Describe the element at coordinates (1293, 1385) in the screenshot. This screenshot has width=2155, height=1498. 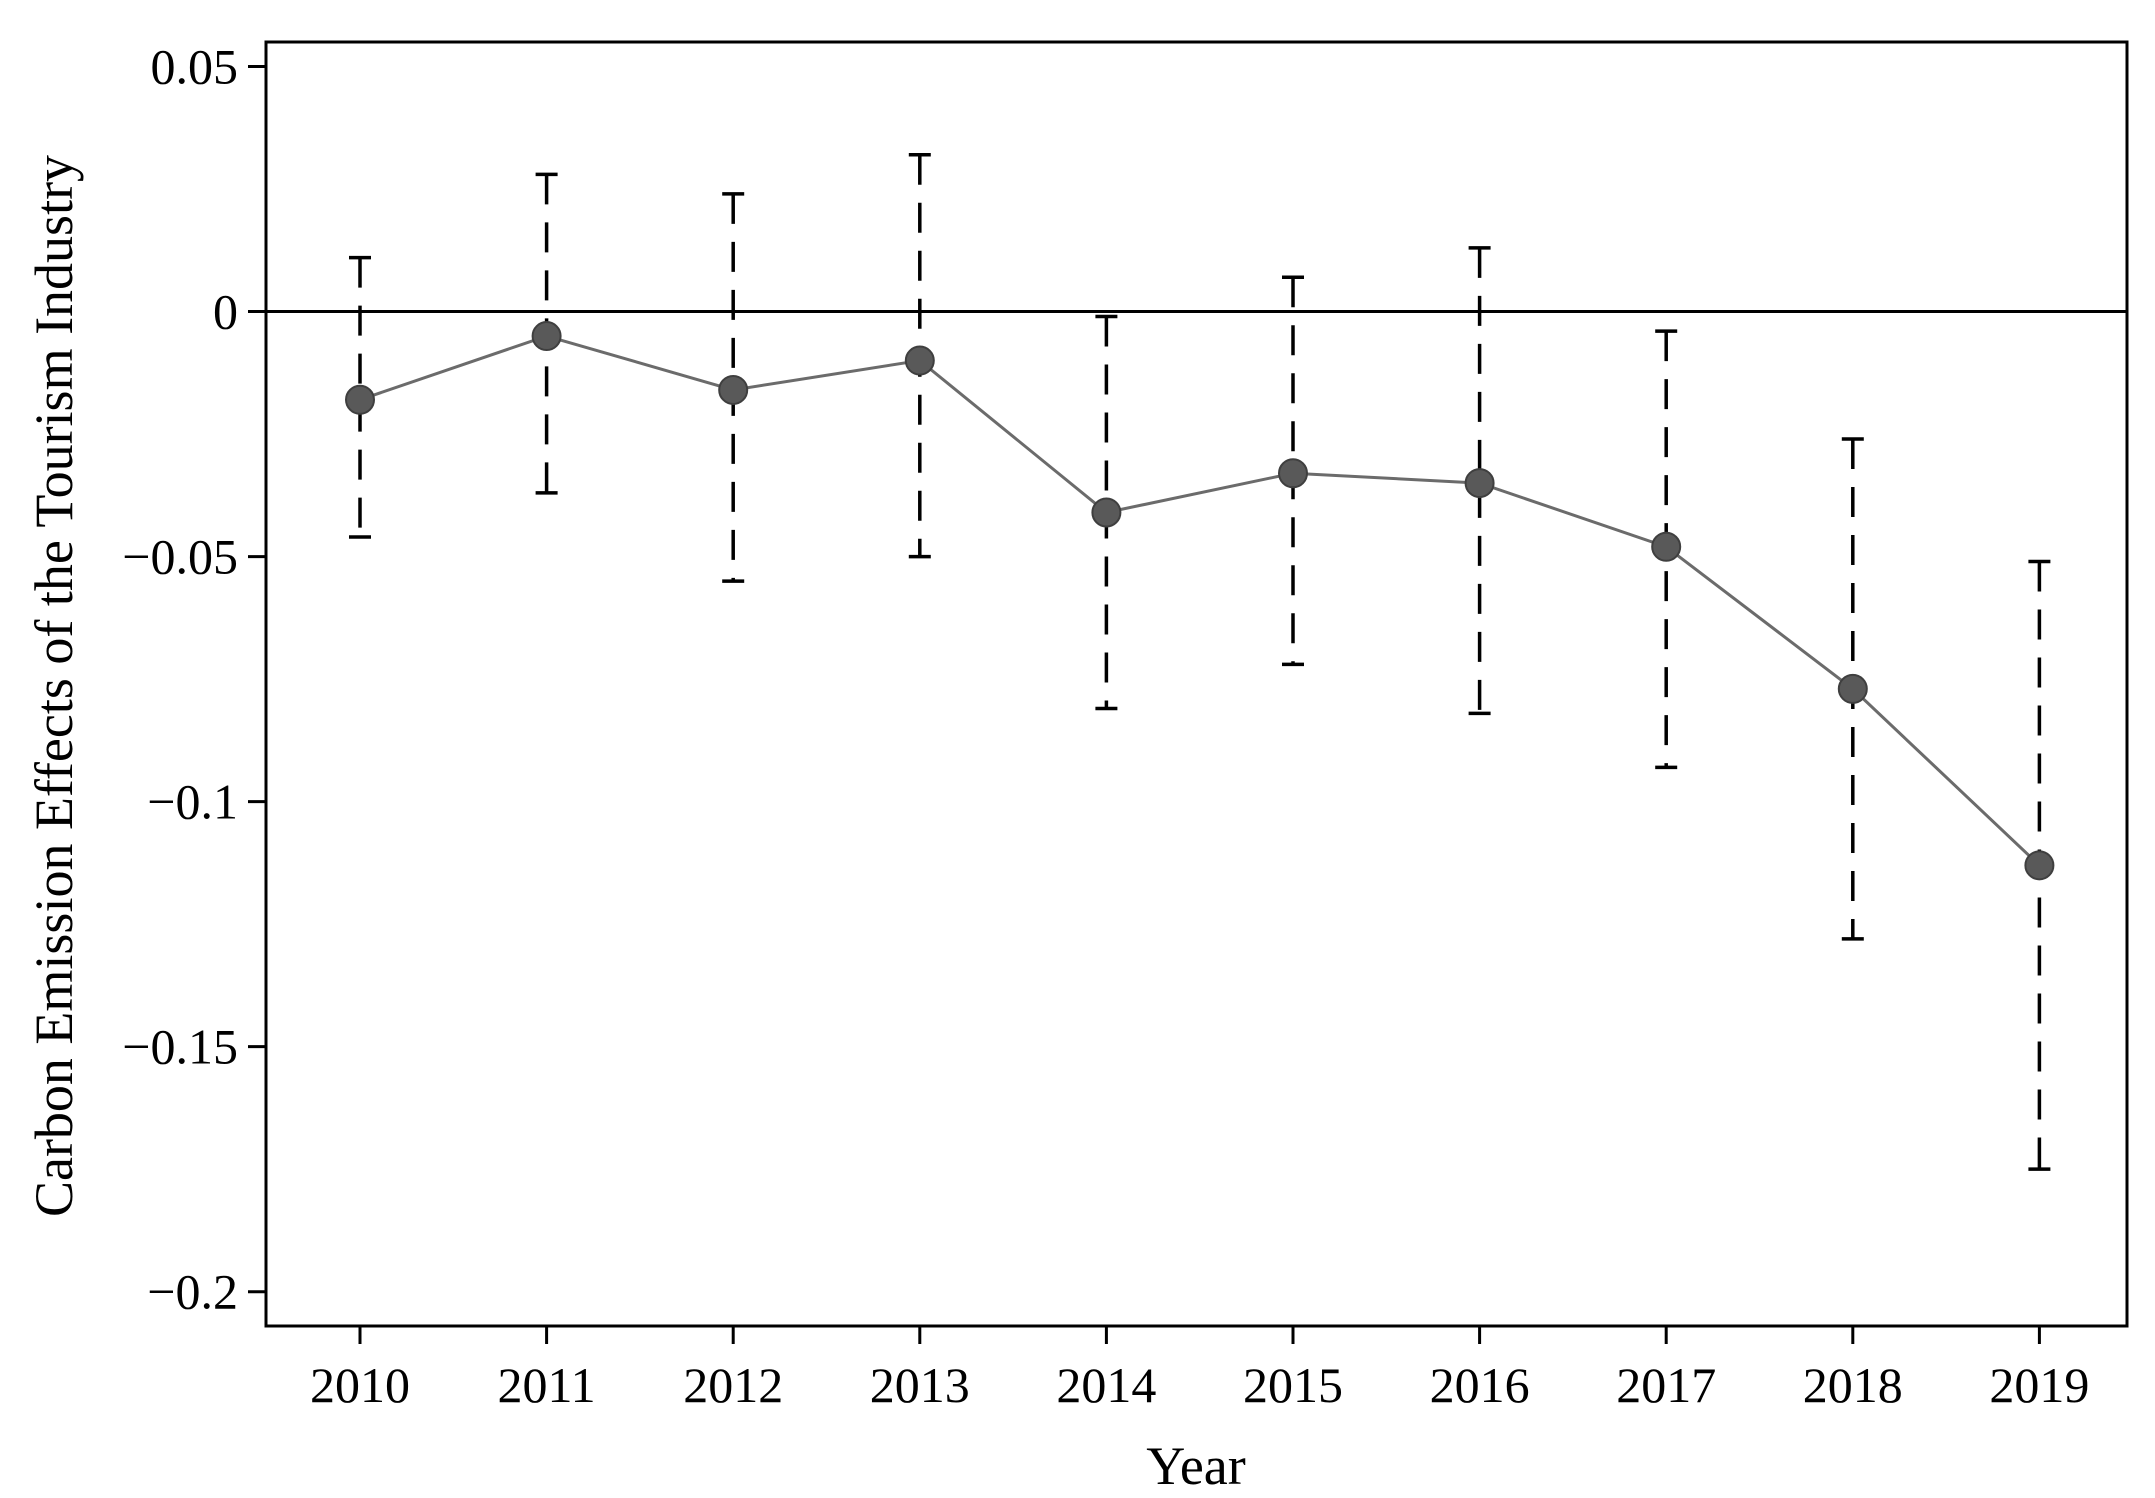
I see `x-tick-label: 2015` at that location.